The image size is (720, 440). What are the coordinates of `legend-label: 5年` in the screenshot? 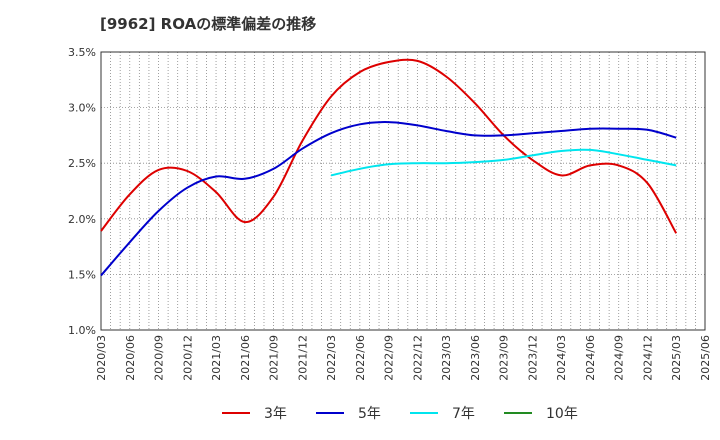 It's located at (369, 414).